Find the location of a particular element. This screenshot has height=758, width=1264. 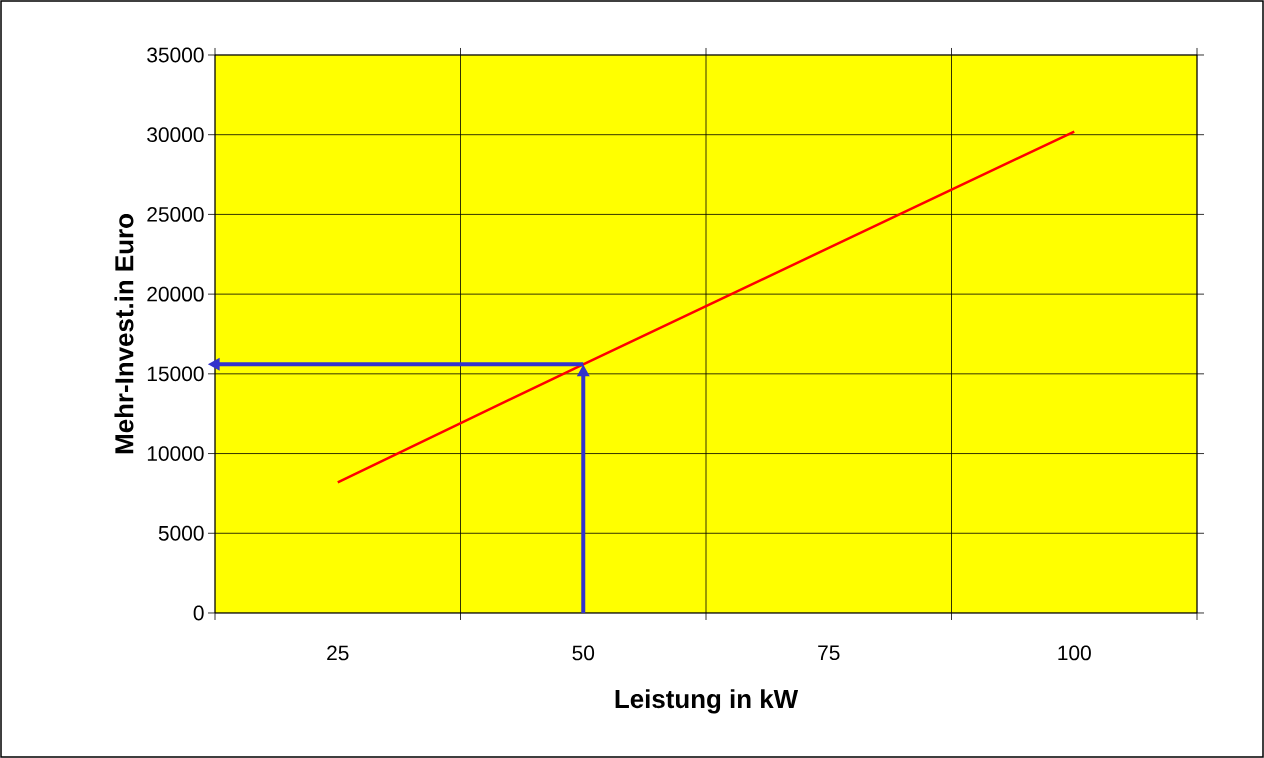

y-tick-label: 5000 is located at coordinates (181, 533).